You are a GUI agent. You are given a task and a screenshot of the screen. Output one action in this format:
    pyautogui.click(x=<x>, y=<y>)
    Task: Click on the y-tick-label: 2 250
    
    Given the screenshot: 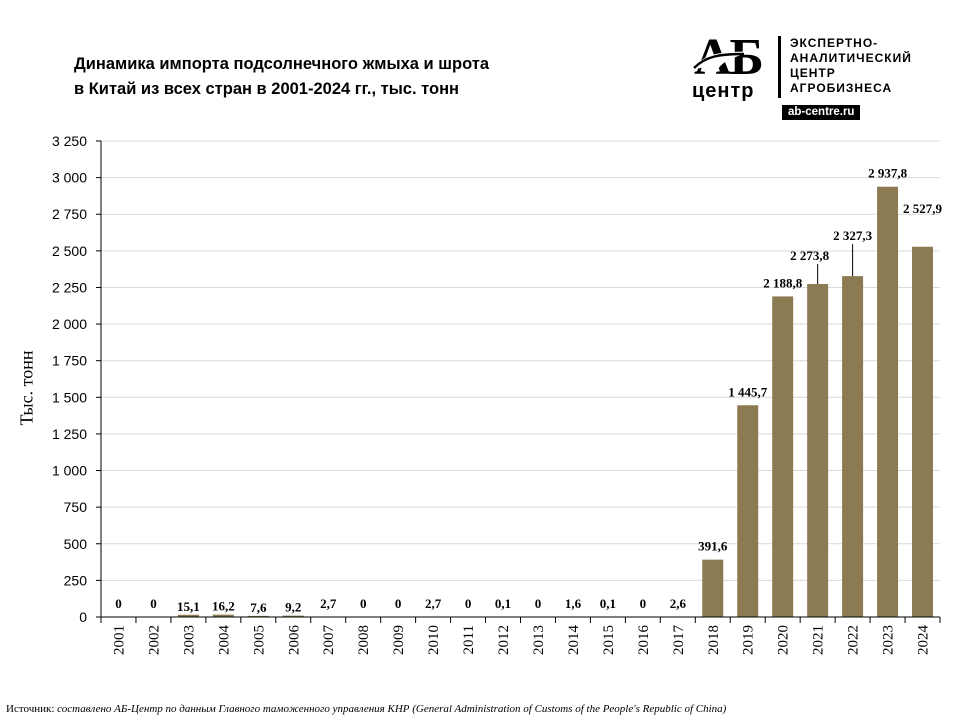 What is the action you would take?
    pyautogui.click(x=69, y=287)
    